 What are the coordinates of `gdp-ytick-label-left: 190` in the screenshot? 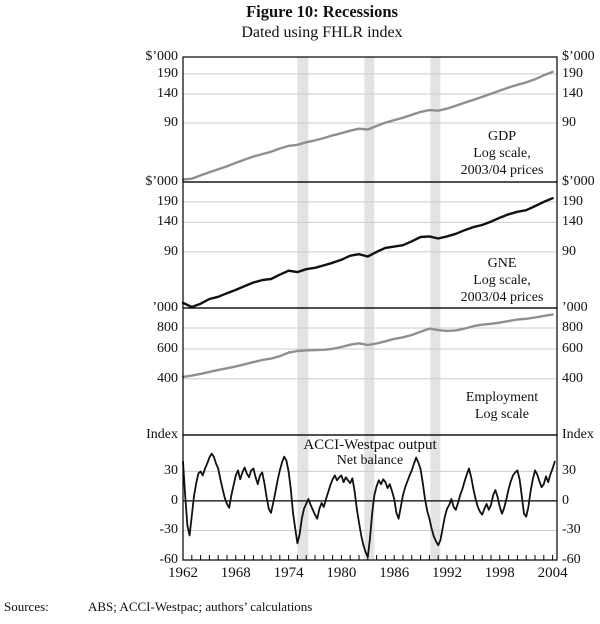 It's located at (167, 73).